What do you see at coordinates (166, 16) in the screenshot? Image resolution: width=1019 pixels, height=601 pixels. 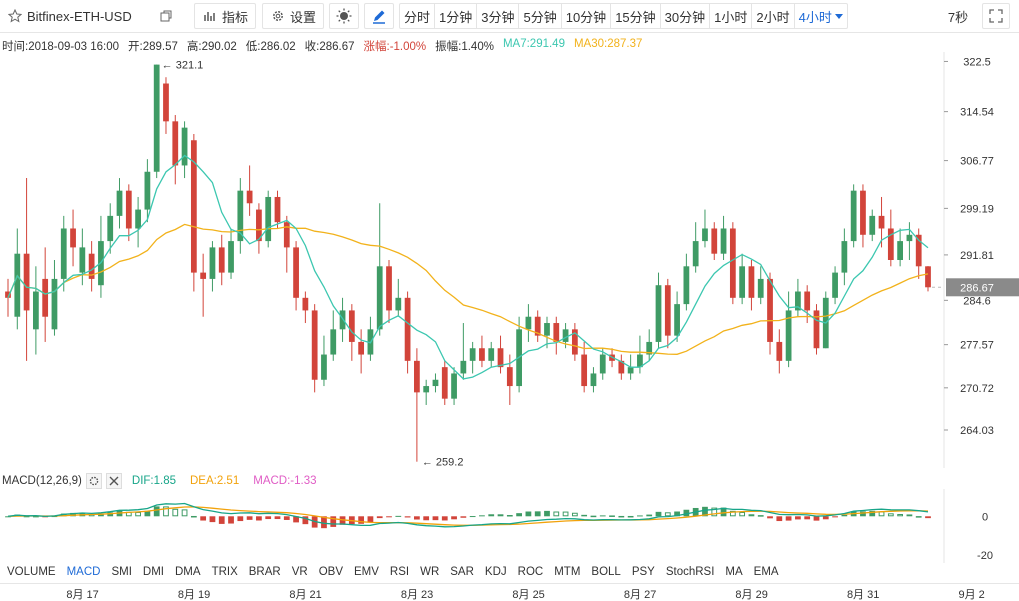 I see `copy-icon` at bounding box center [166, 16].